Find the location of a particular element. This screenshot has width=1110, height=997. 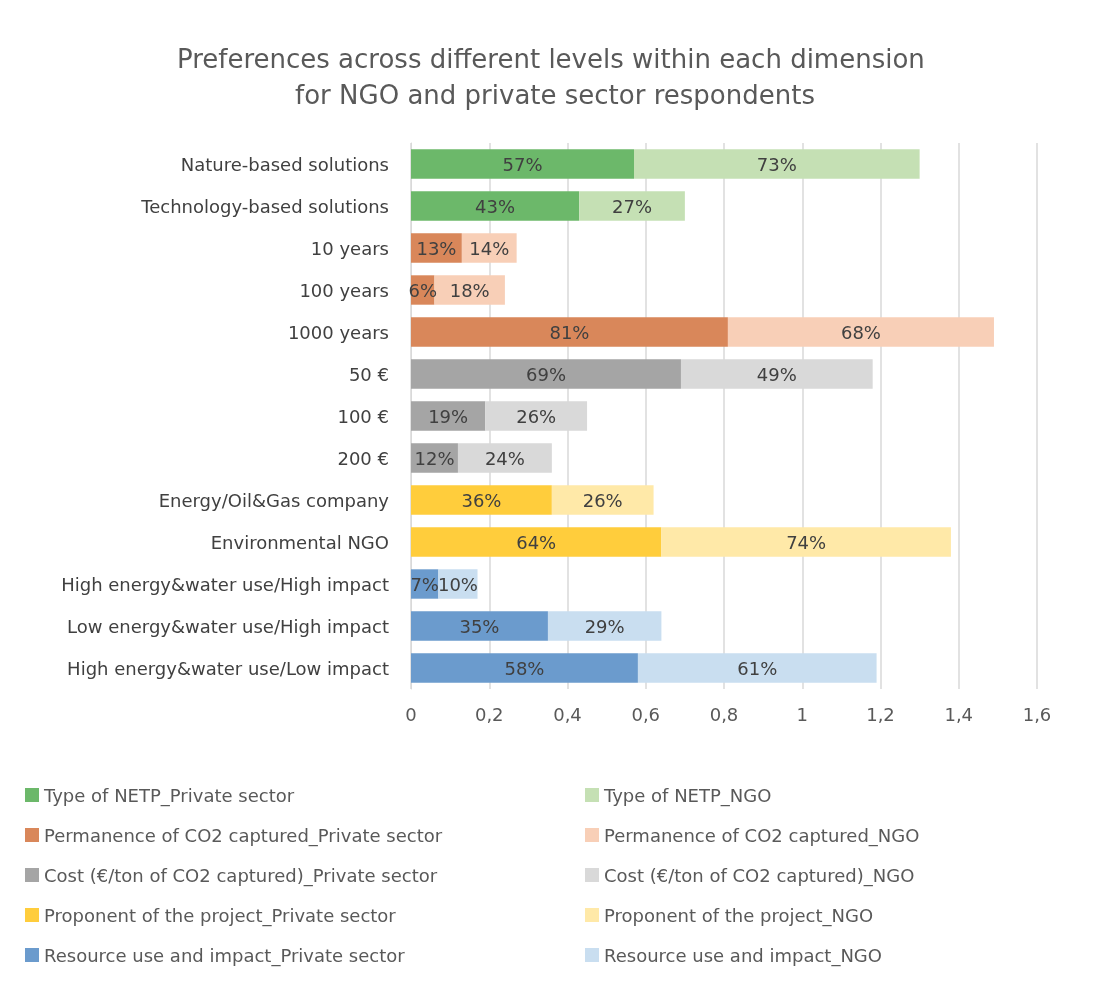

data-label: 7% is located at coordinates (424, 584).